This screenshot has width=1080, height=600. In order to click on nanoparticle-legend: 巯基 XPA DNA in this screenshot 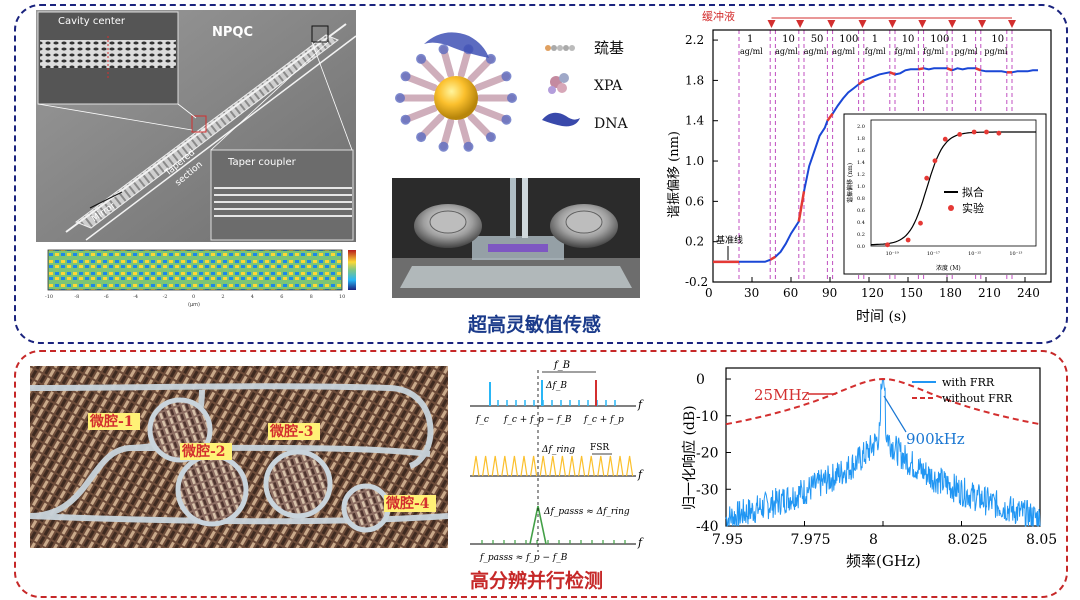, I will do `click(593, 88)`.